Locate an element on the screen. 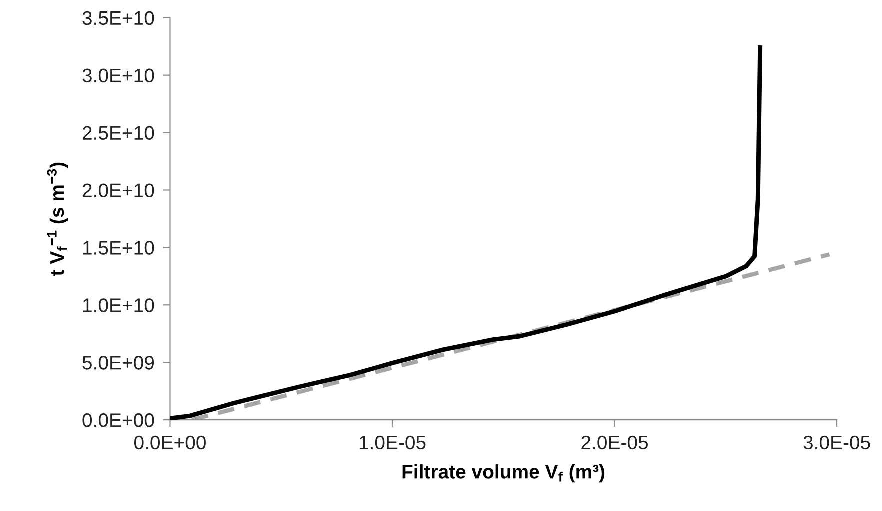  y-tick-label: 1.0E+10 is located at coordinates (118, 305).